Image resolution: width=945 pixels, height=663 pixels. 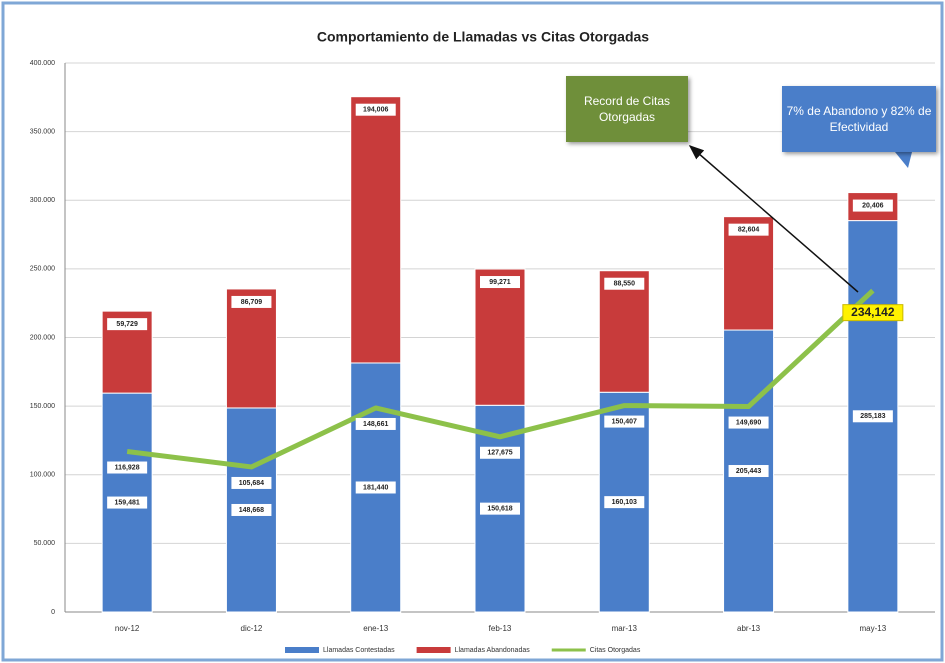 I want to click on data-label-group: 181,440, so click(x=375, y=487).